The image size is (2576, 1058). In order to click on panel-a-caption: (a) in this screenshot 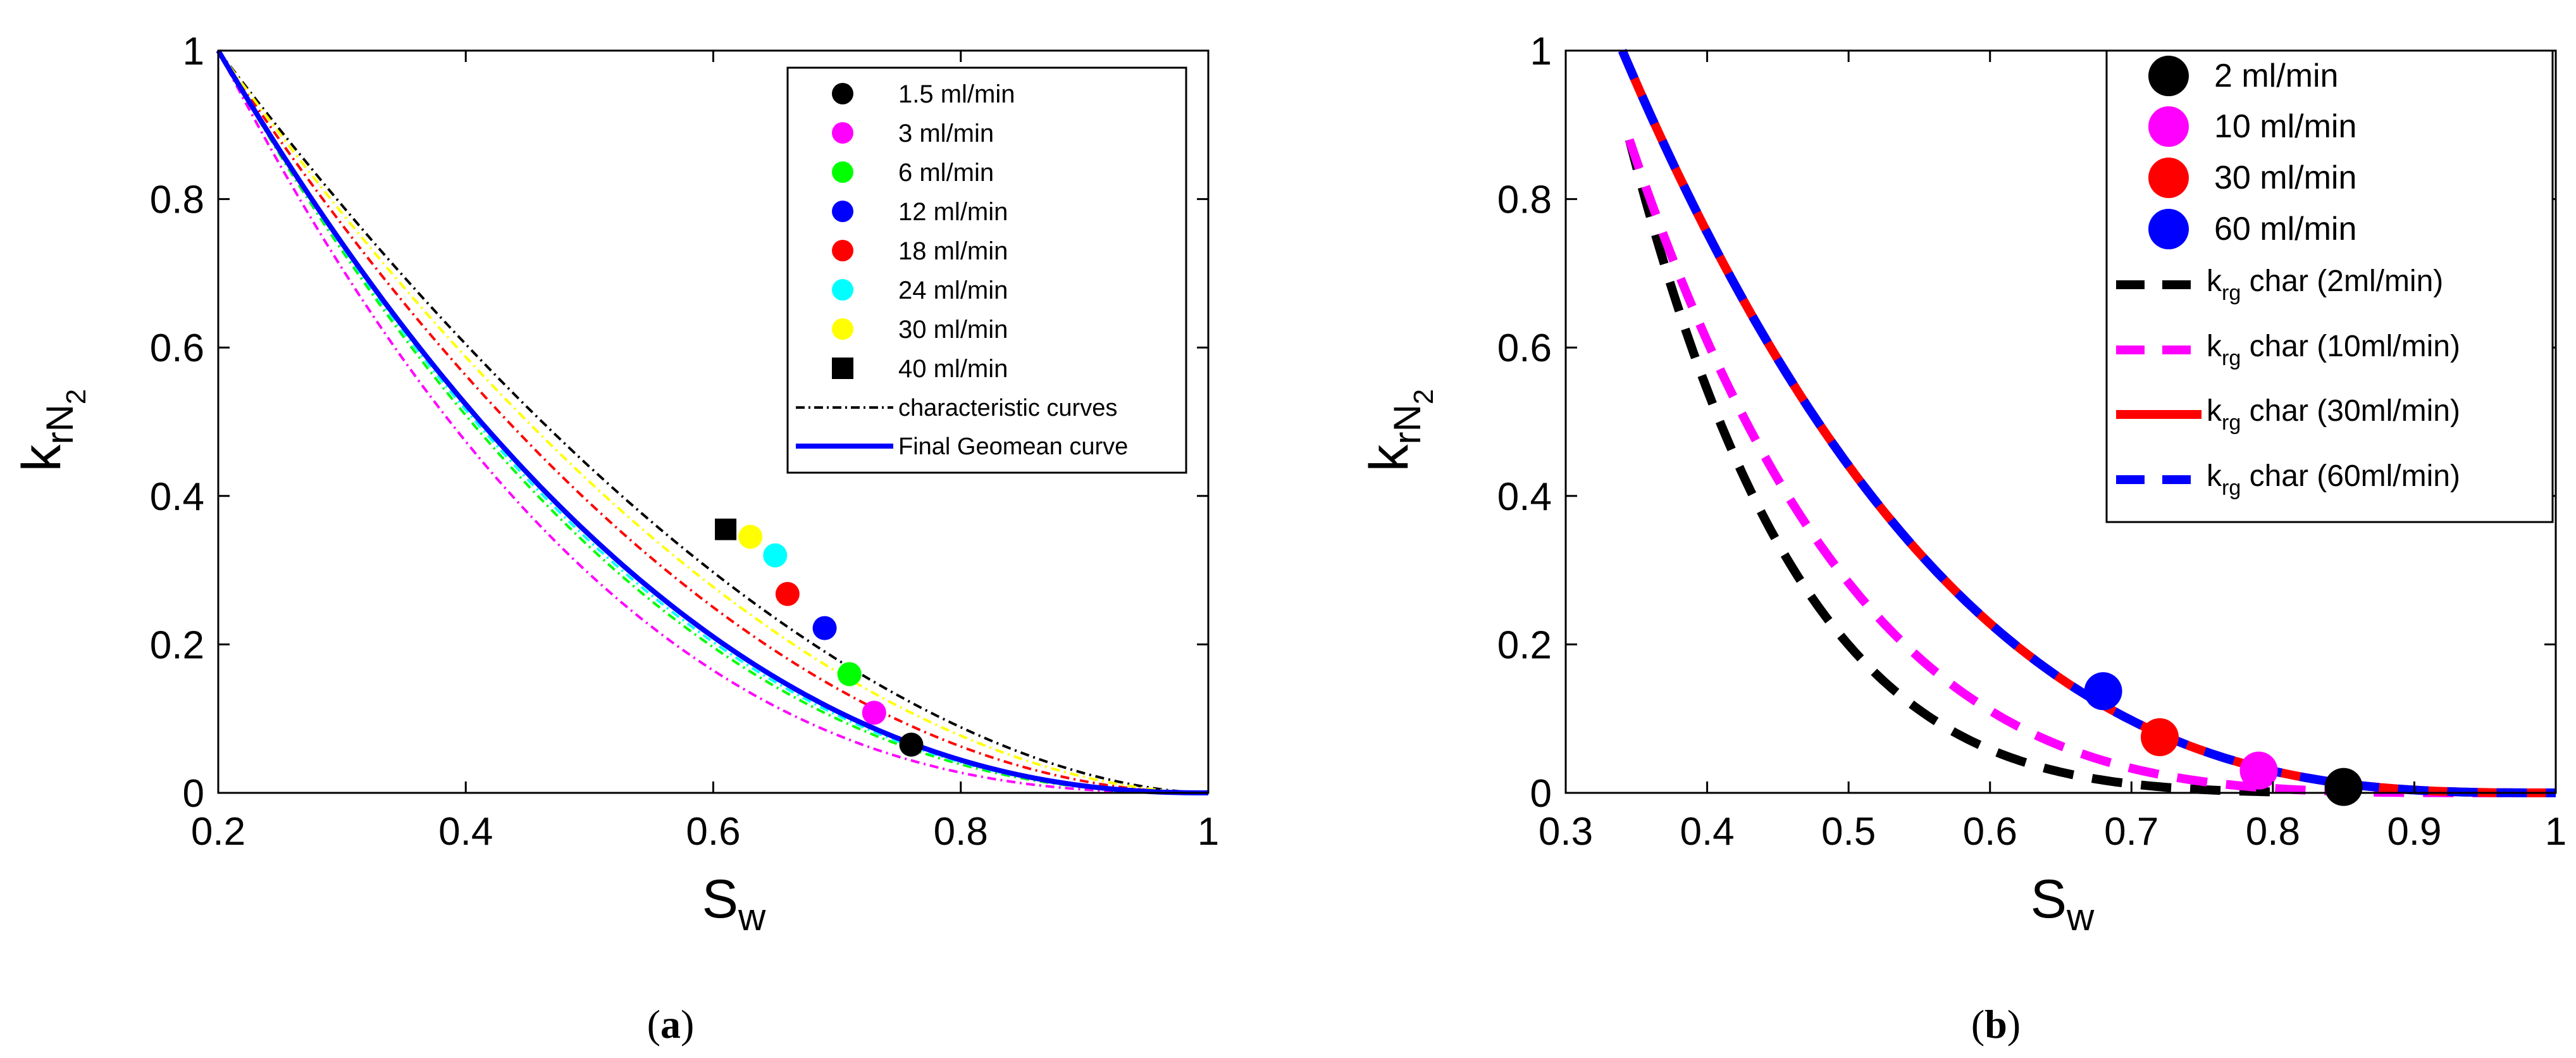, I will do `click(671, 1024)`.